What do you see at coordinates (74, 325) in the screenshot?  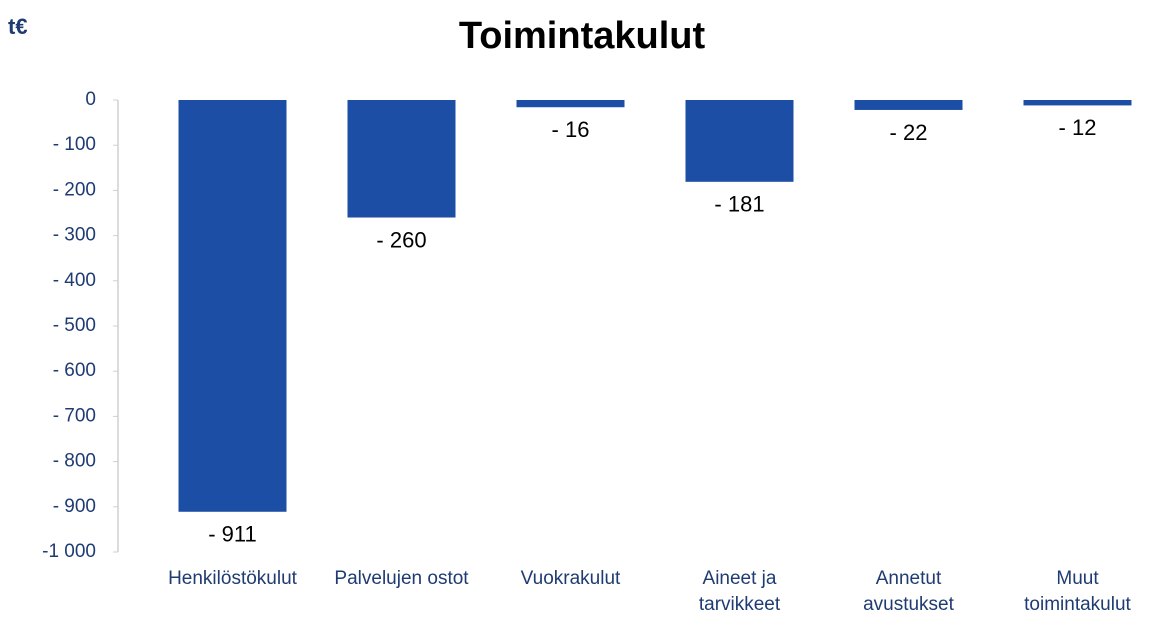 I see `y-tick-label: - 500` at bounding box center [74, 325].